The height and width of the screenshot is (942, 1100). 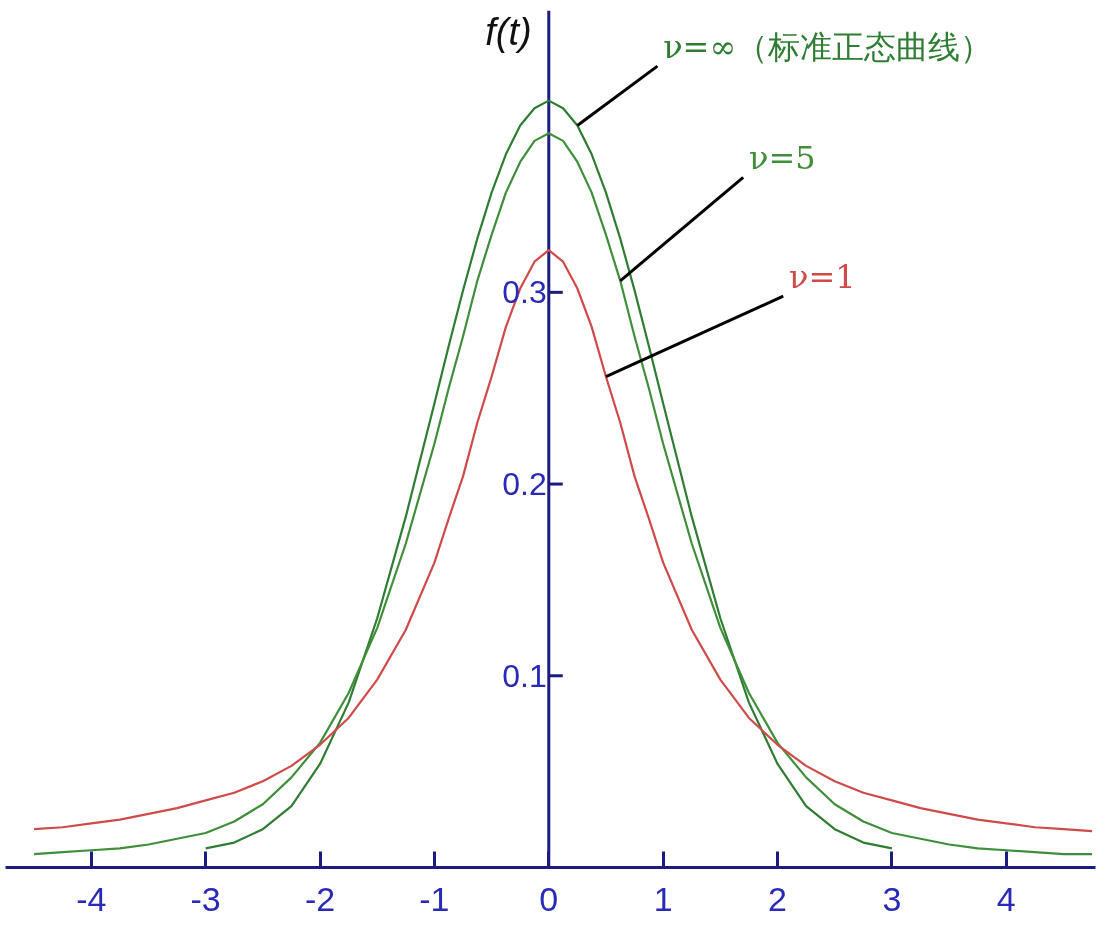 I want to click on x-tick-label: 2, so click(x=777, y=898).